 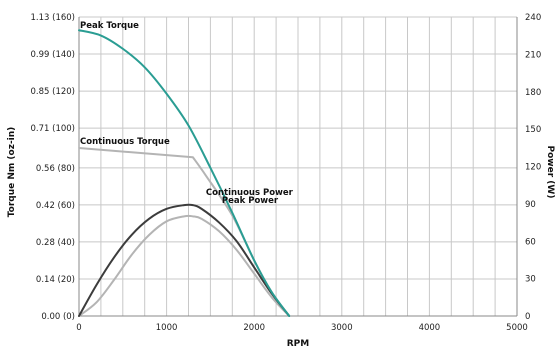 I want to click on annotation-peak-power: Peak Power, so click(x=250, y=201).